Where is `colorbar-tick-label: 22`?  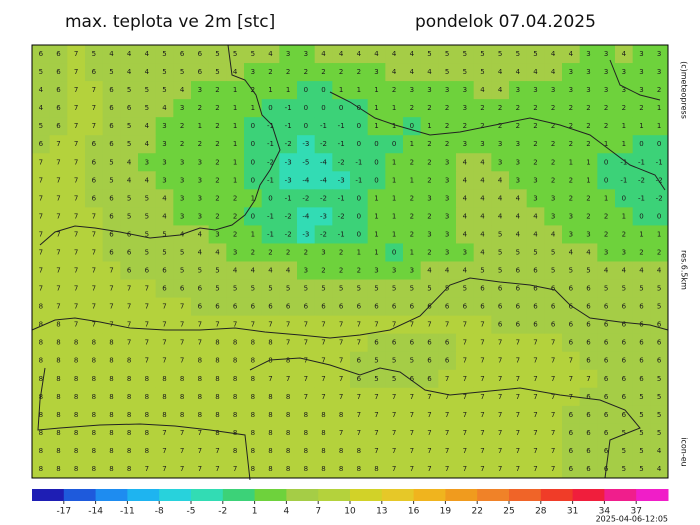
colorbar-tick-label: 22 is located at coordinates (476, 512).